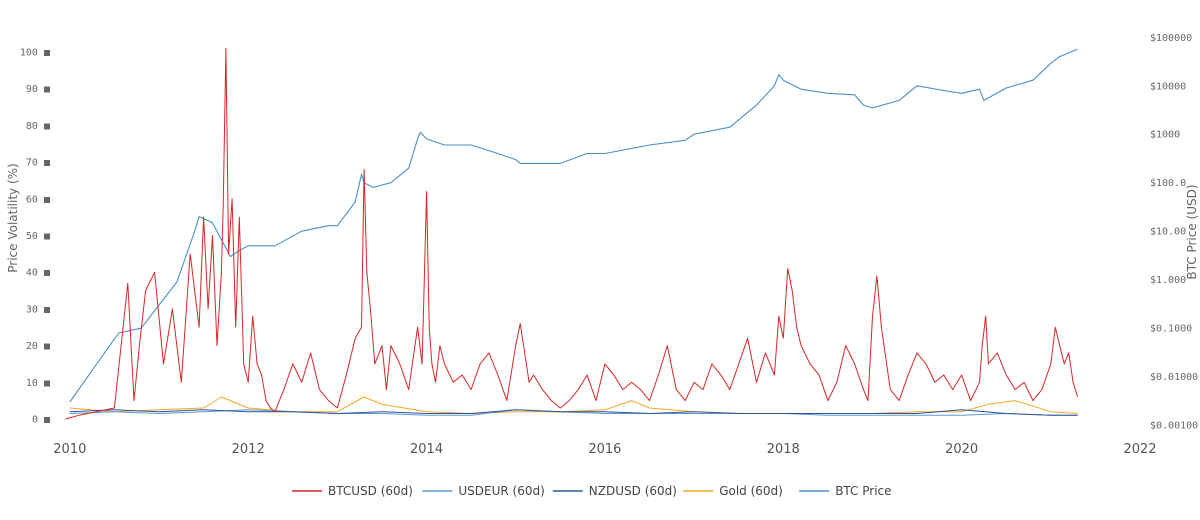  What do you see at coordinates (1174, 377) in the screenshot?
I see `y2-tick-label: $0.01000` at bounding box center [1174, 377].